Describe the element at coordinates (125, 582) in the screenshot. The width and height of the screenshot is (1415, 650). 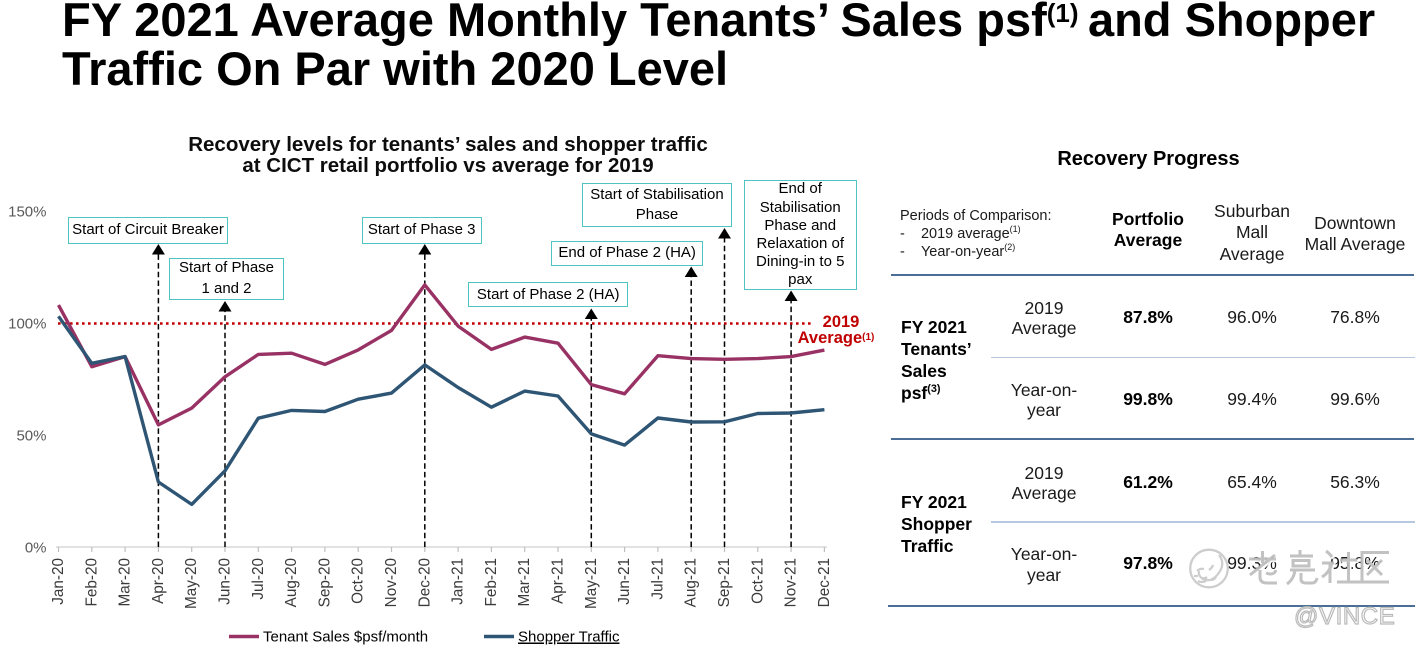
I see `svg-text: Mar-20` at that location.